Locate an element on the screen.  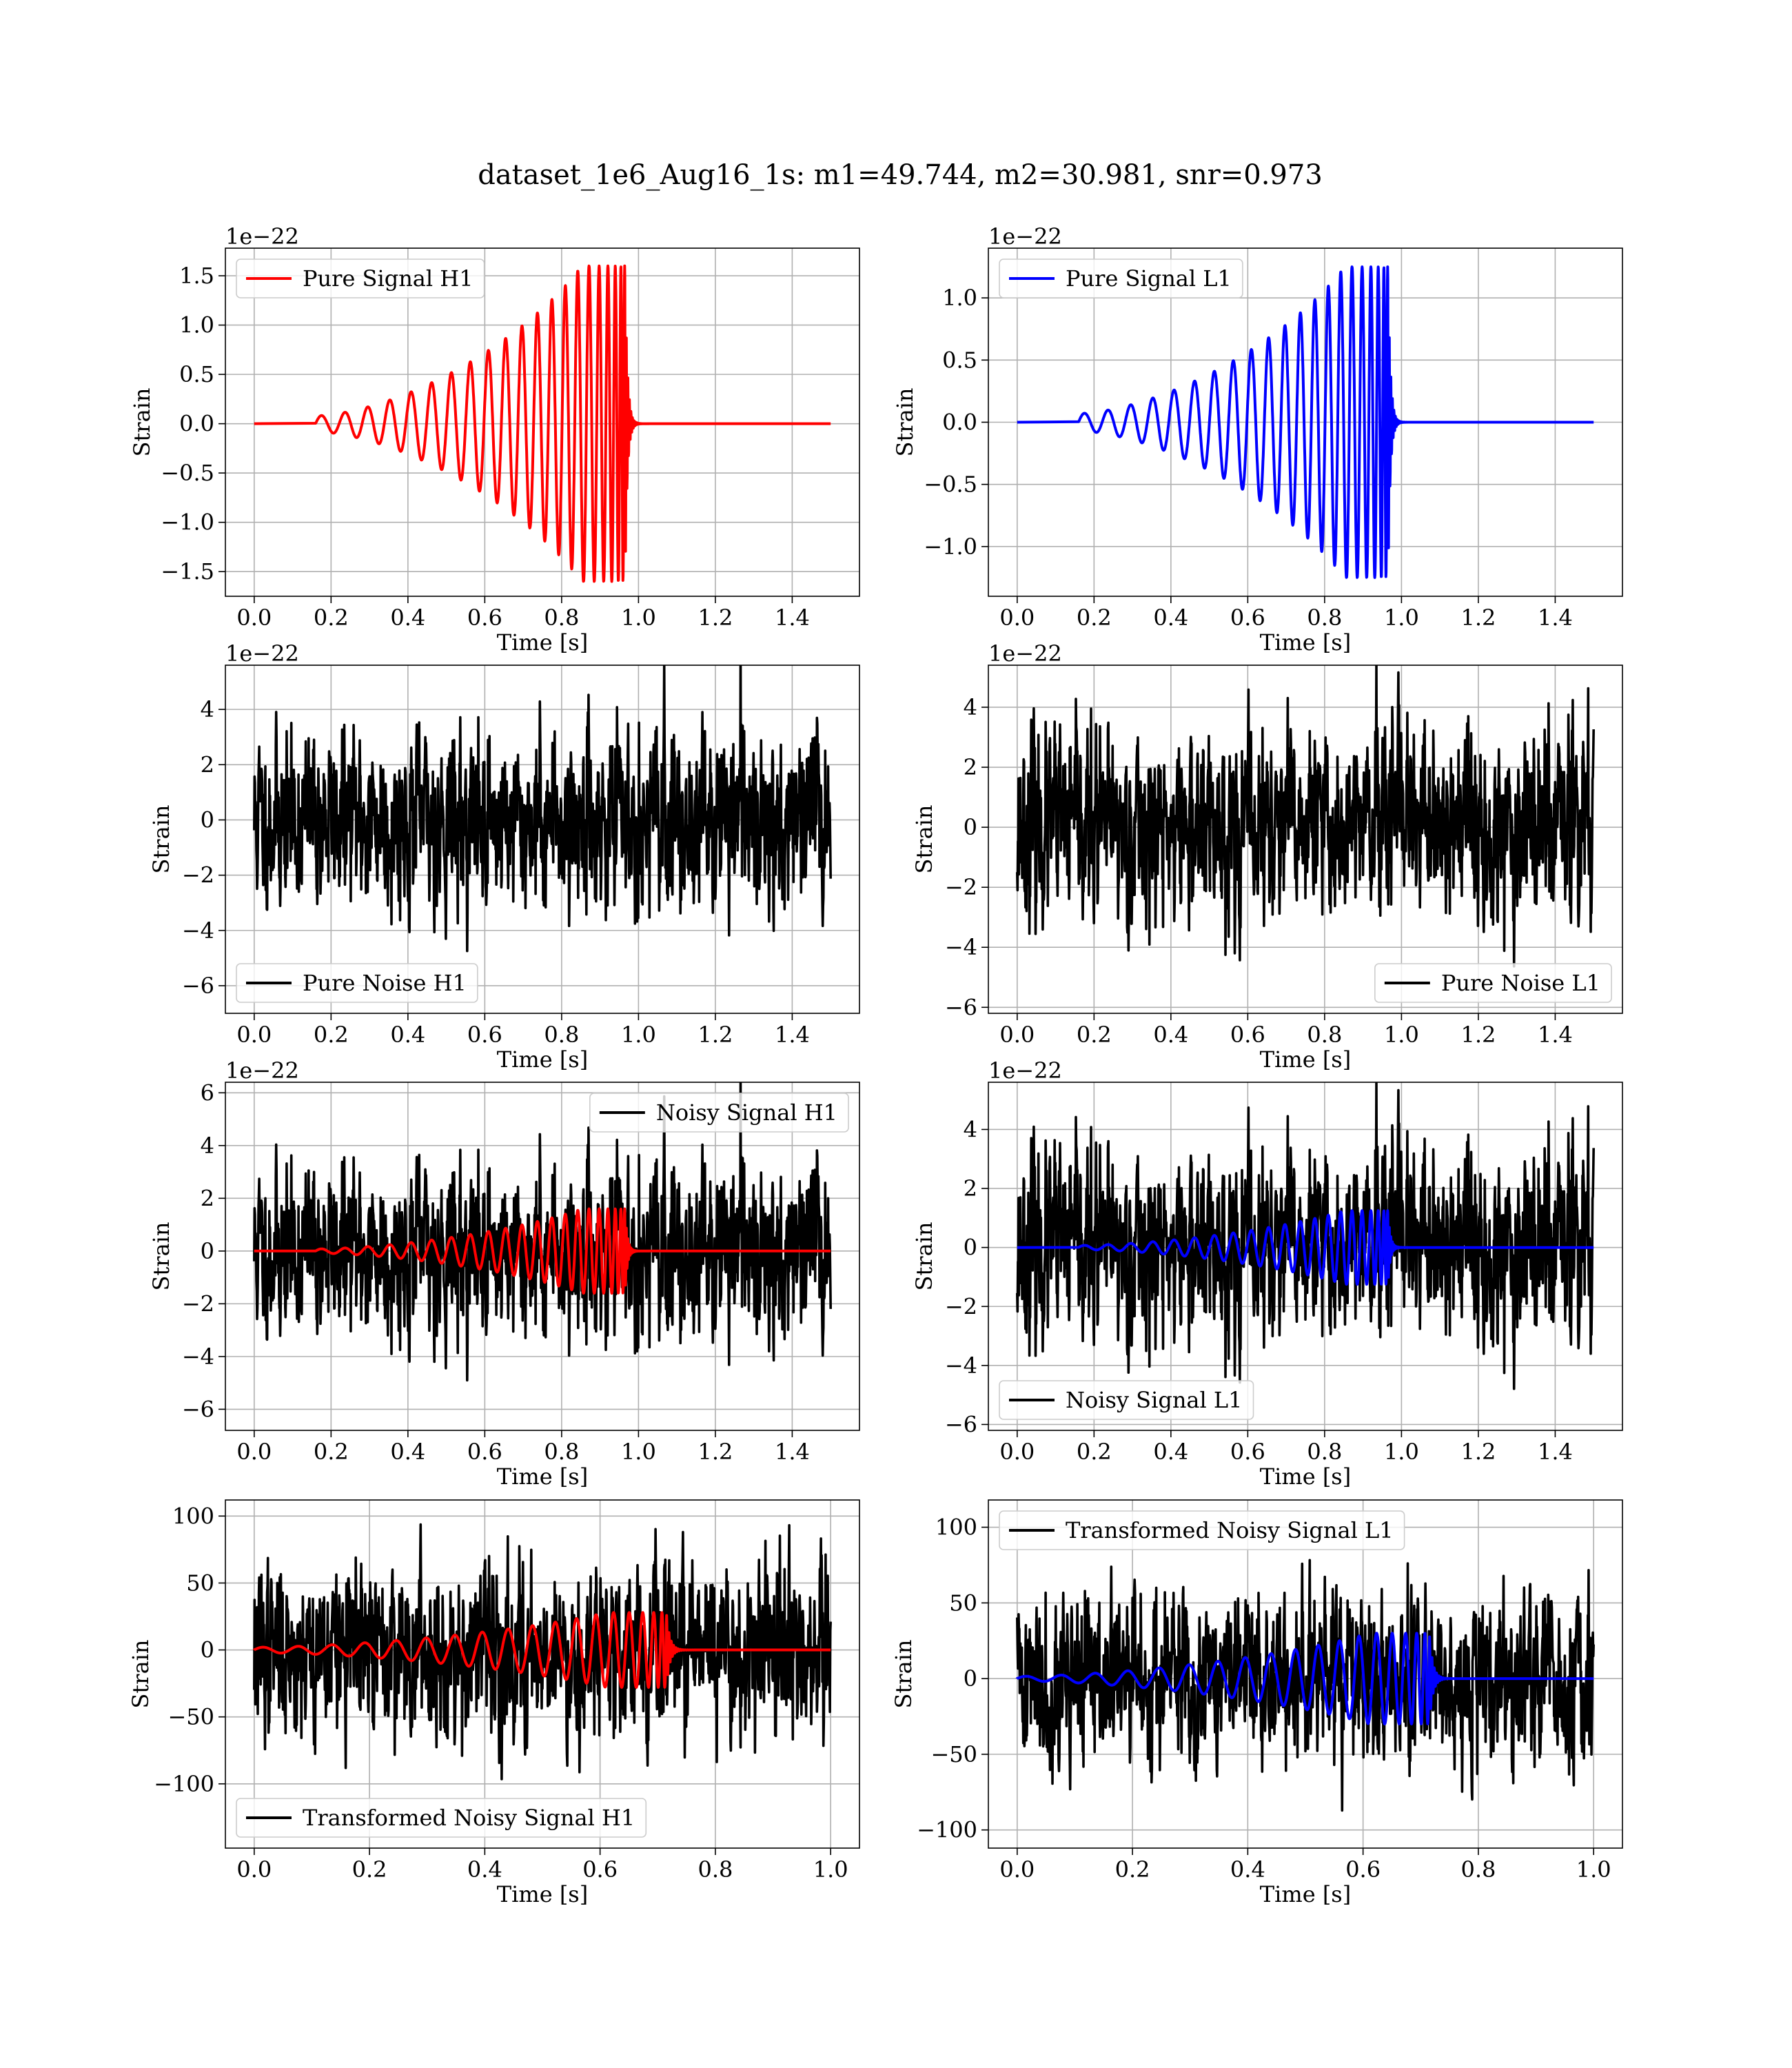
y-tick-label: 0.0 is located at coordinates (196, 424).